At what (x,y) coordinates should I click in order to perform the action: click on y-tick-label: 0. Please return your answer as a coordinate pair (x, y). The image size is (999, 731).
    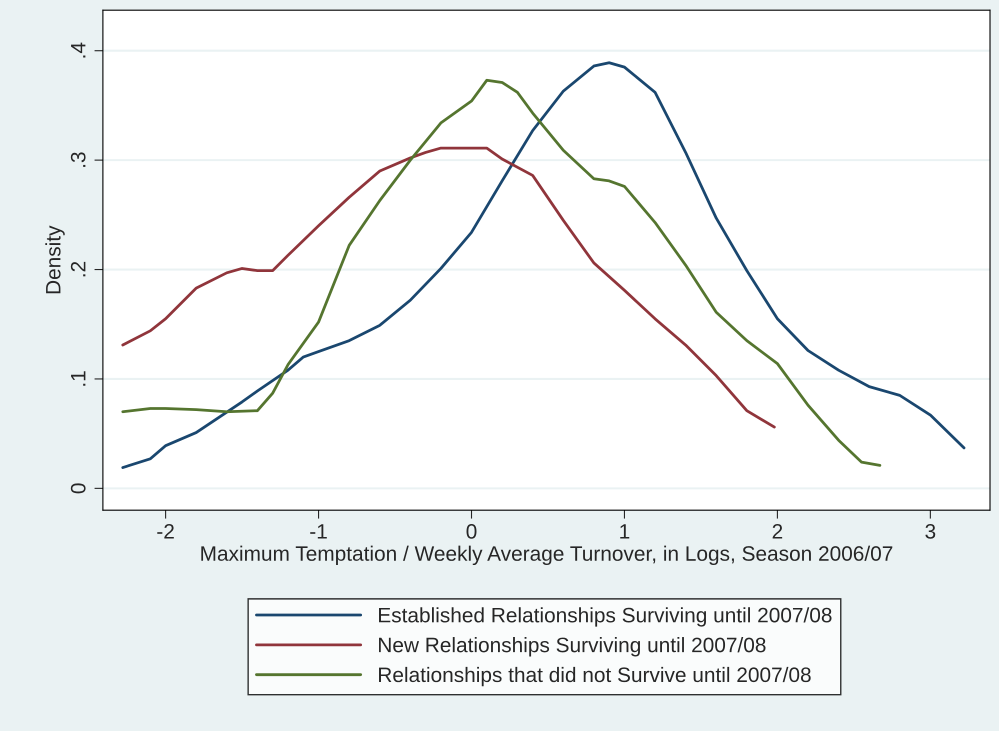
    Looking at the image, I should click on (78, 488).